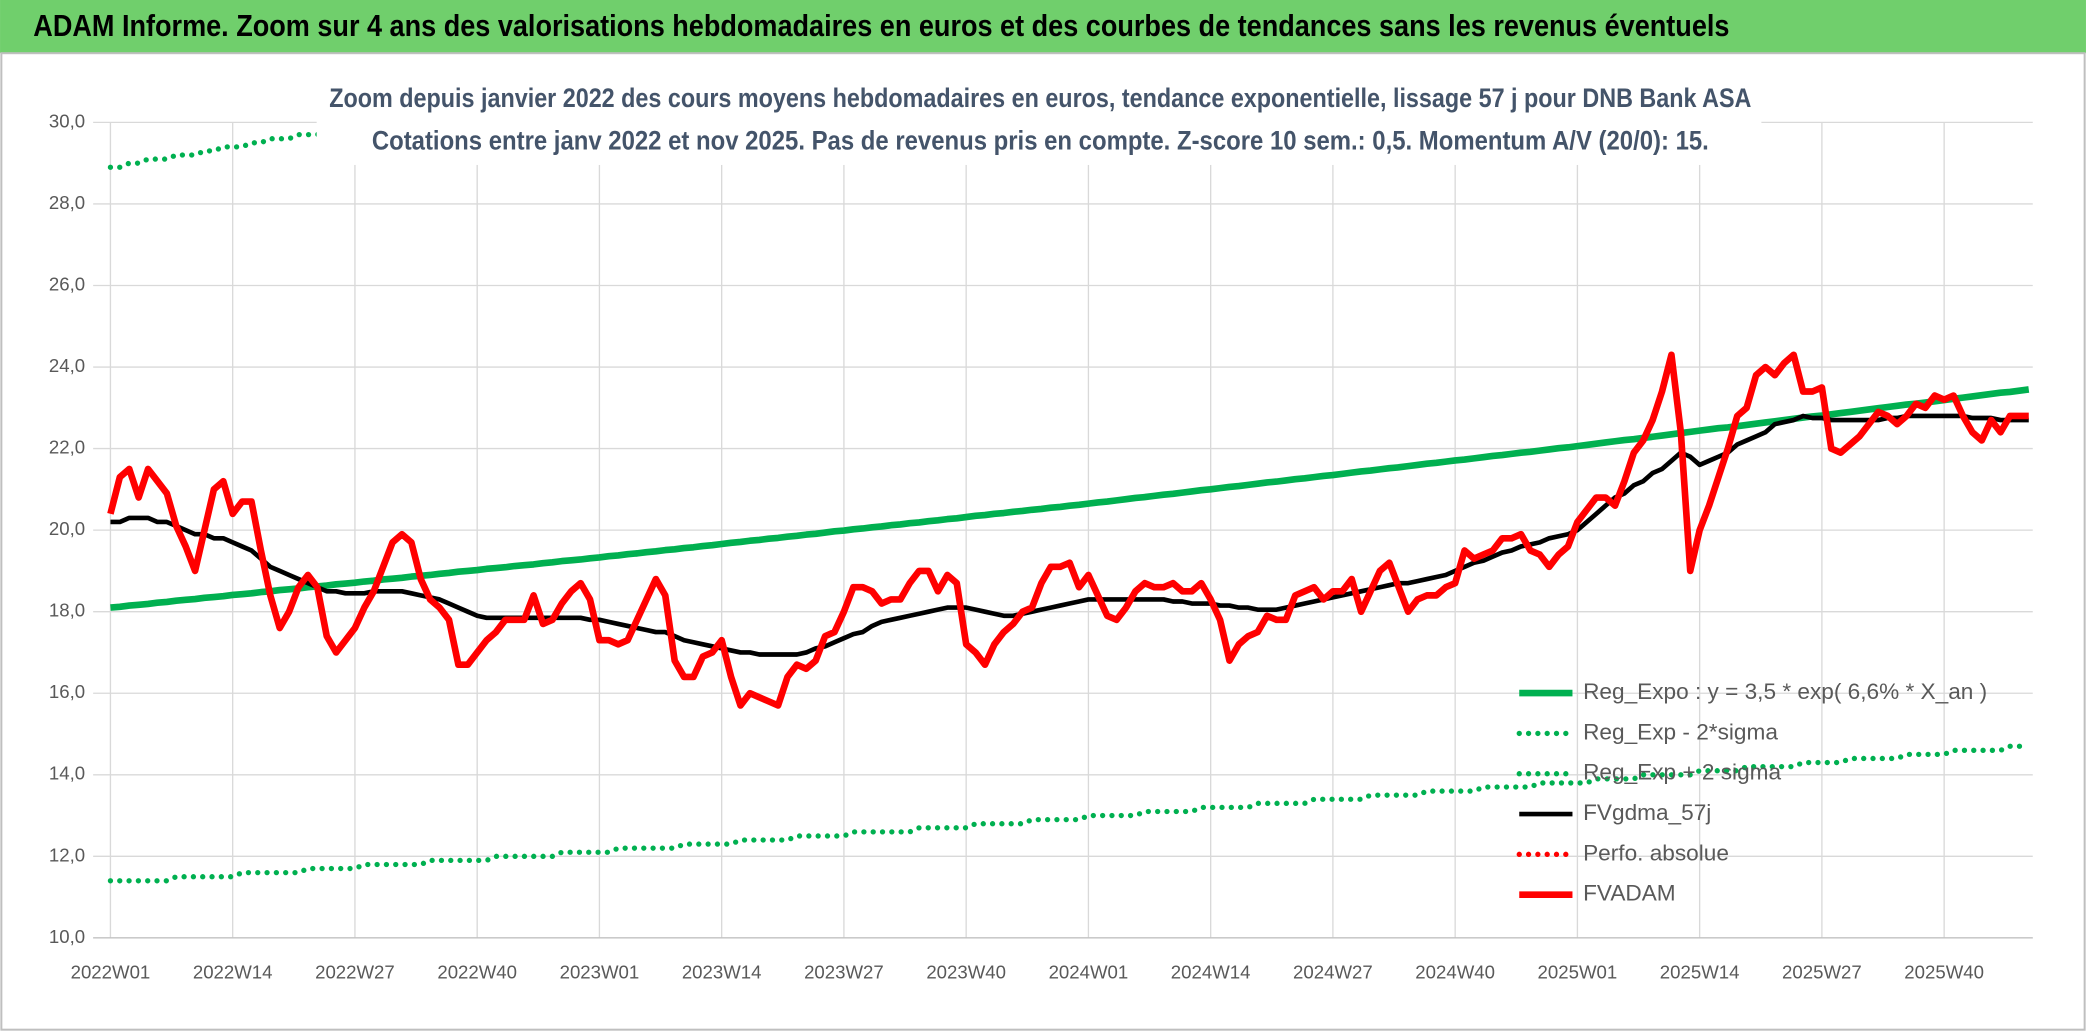 The height and width of the screenshot is (1031, 2086). Describe the element at coordinates (111, 972) in the screenshot. I see `x-tick-label: 2022W01` at that location.